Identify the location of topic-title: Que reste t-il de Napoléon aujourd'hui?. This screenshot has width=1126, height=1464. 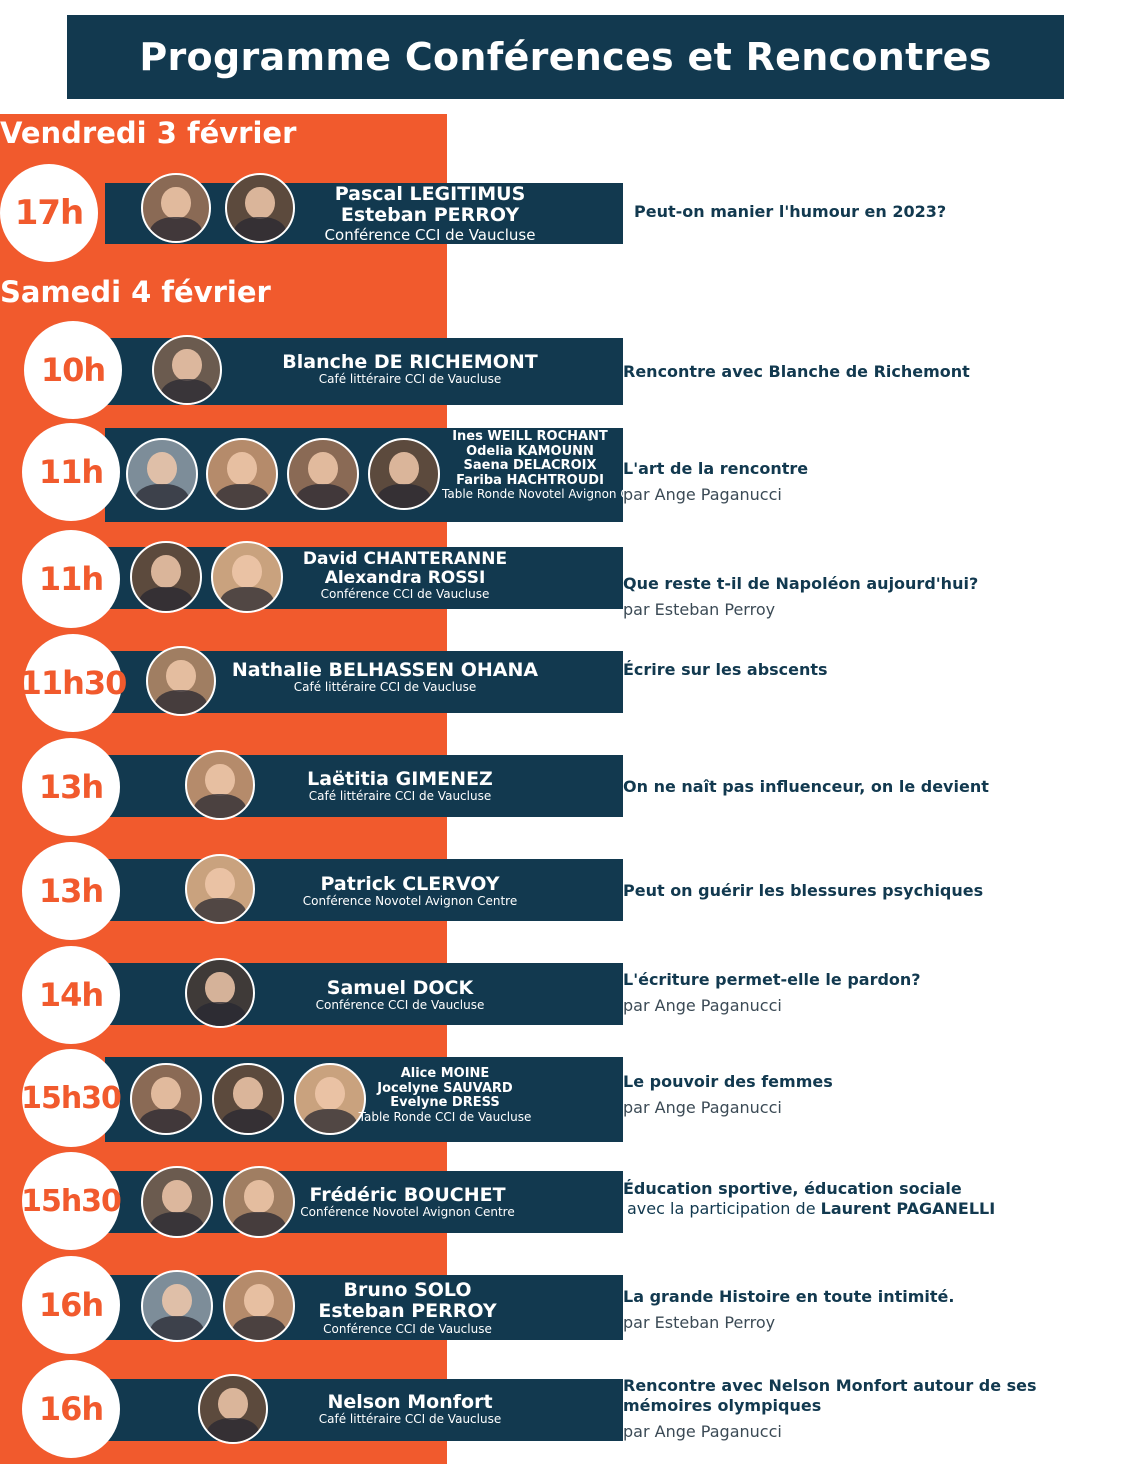
(801, 583).